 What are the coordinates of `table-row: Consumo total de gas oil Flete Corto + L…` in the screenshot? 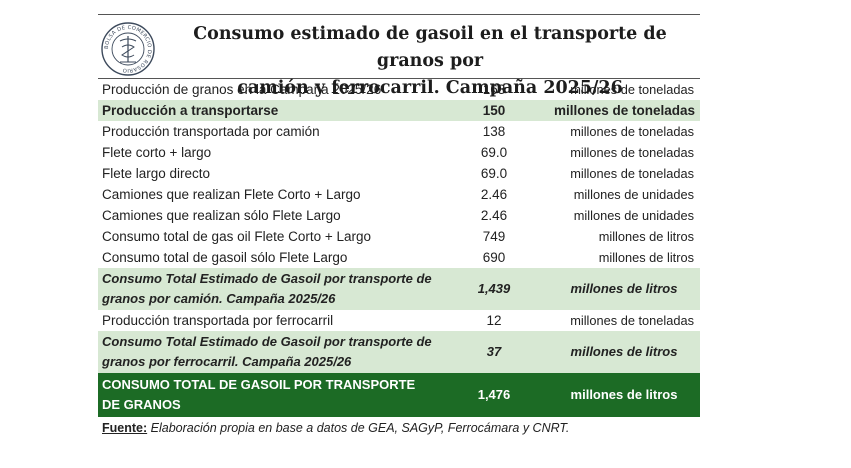 It's located at (399, 236).